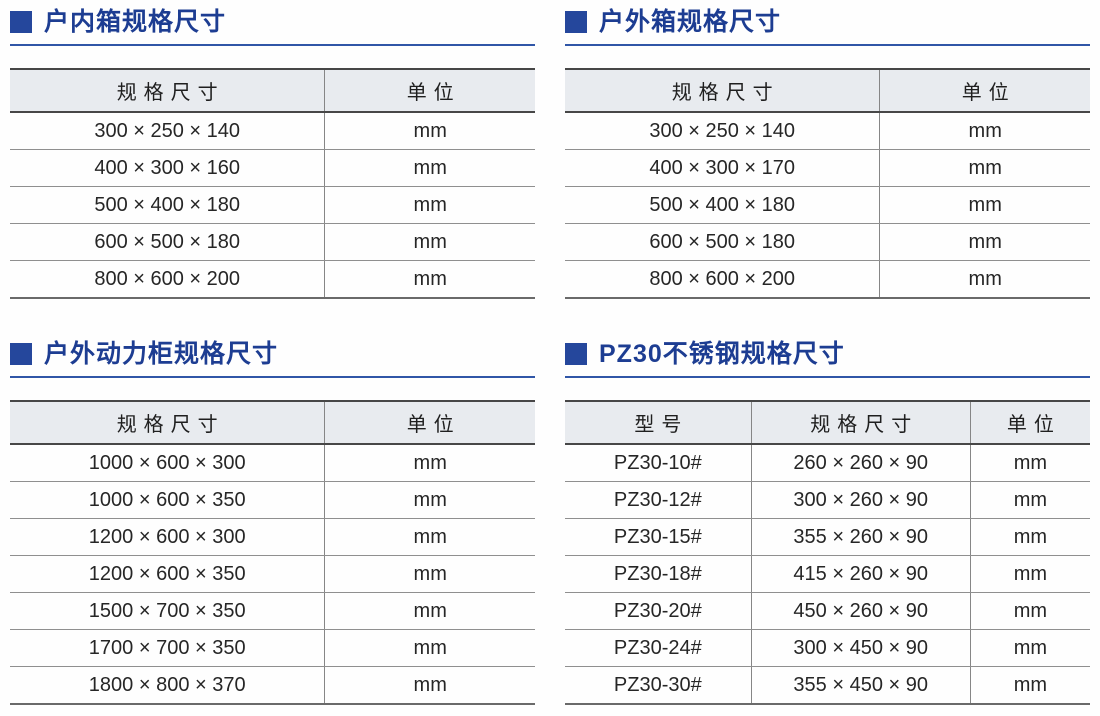 The width and height of the screenshot is (1100, 716). Describe the element at coordinates (860, 500) in the screenshot. I see `spec-cell: 300 × 260 × 90` at that location.